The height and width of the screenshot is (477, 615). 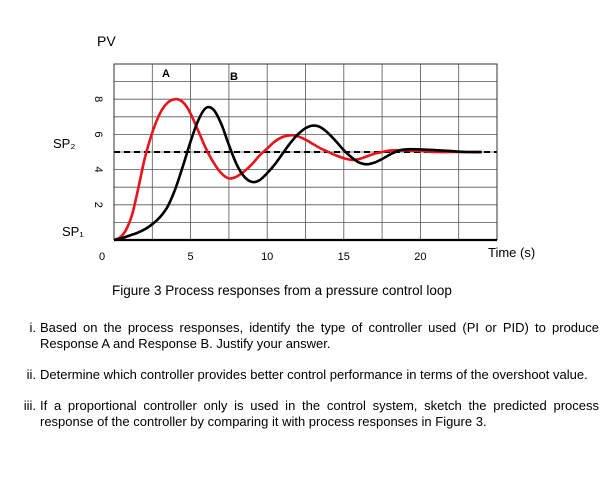 What do you see at coordinates (191, 257) in the screenshot?
I see `x-tick-label: 5` at bounding box center [191, 257].